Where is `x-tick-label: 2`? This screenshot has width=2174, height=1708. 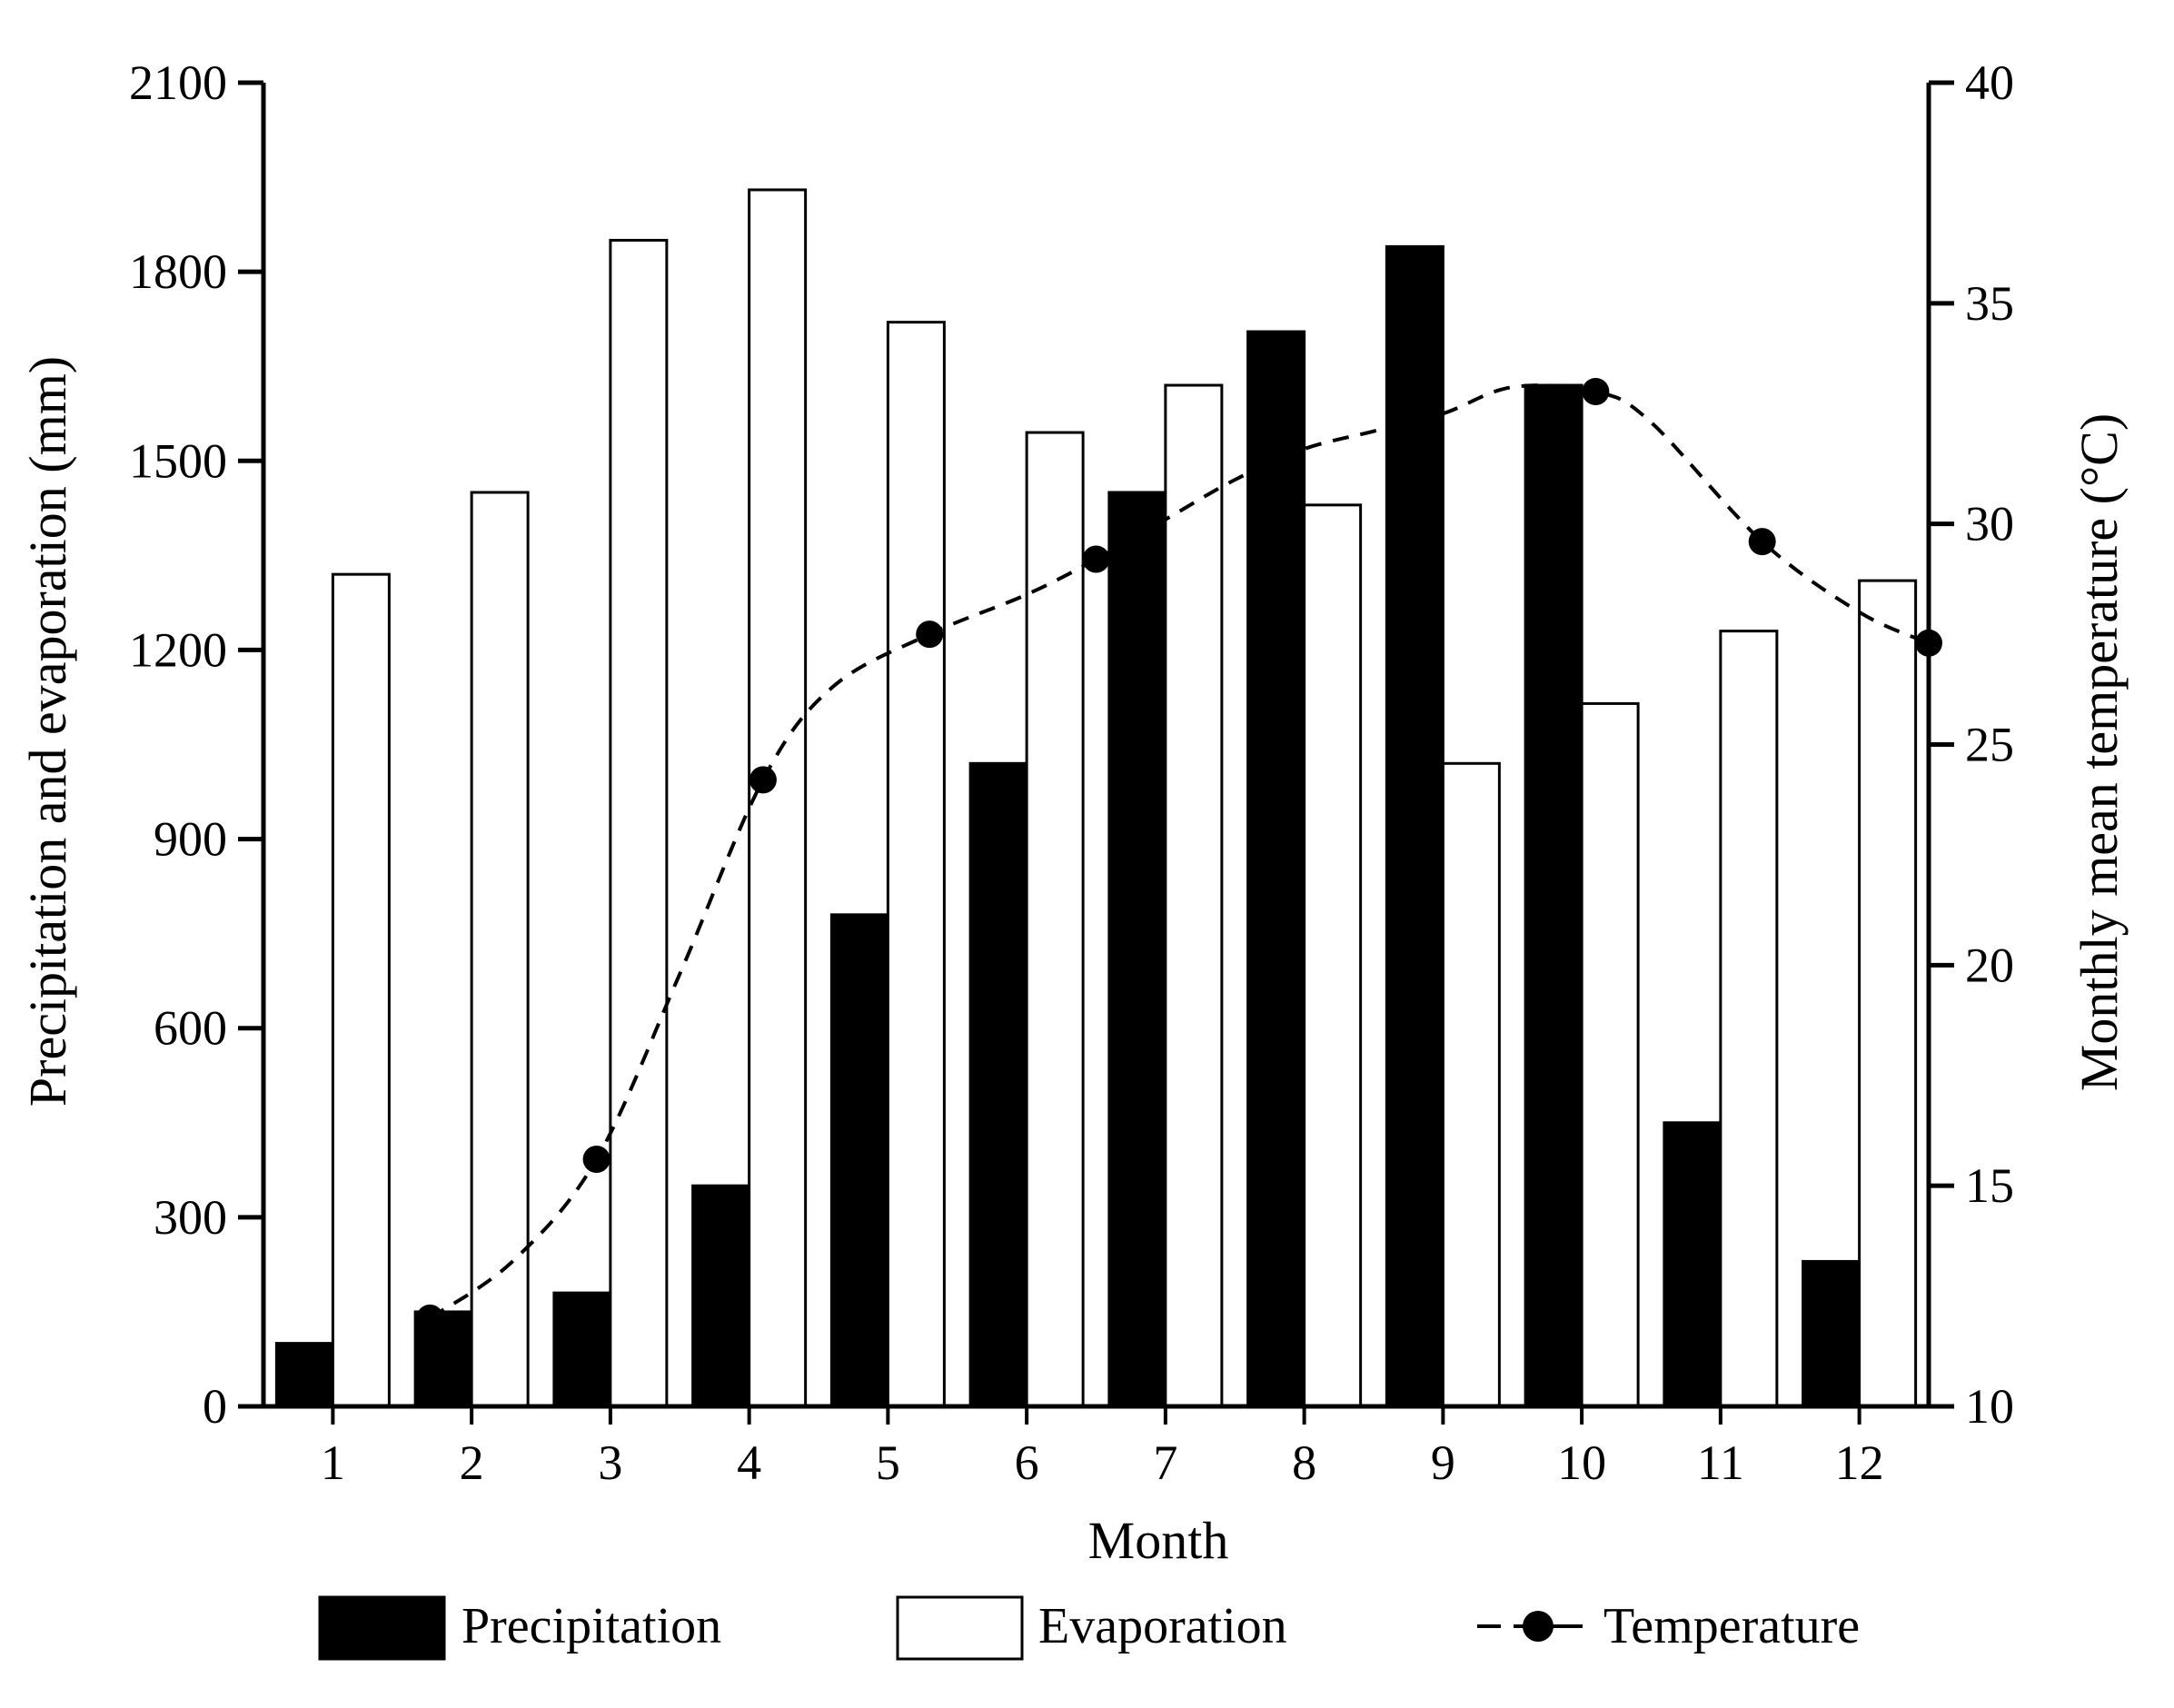
x-tick-label: 2 is located at coordinates (472, 1462).